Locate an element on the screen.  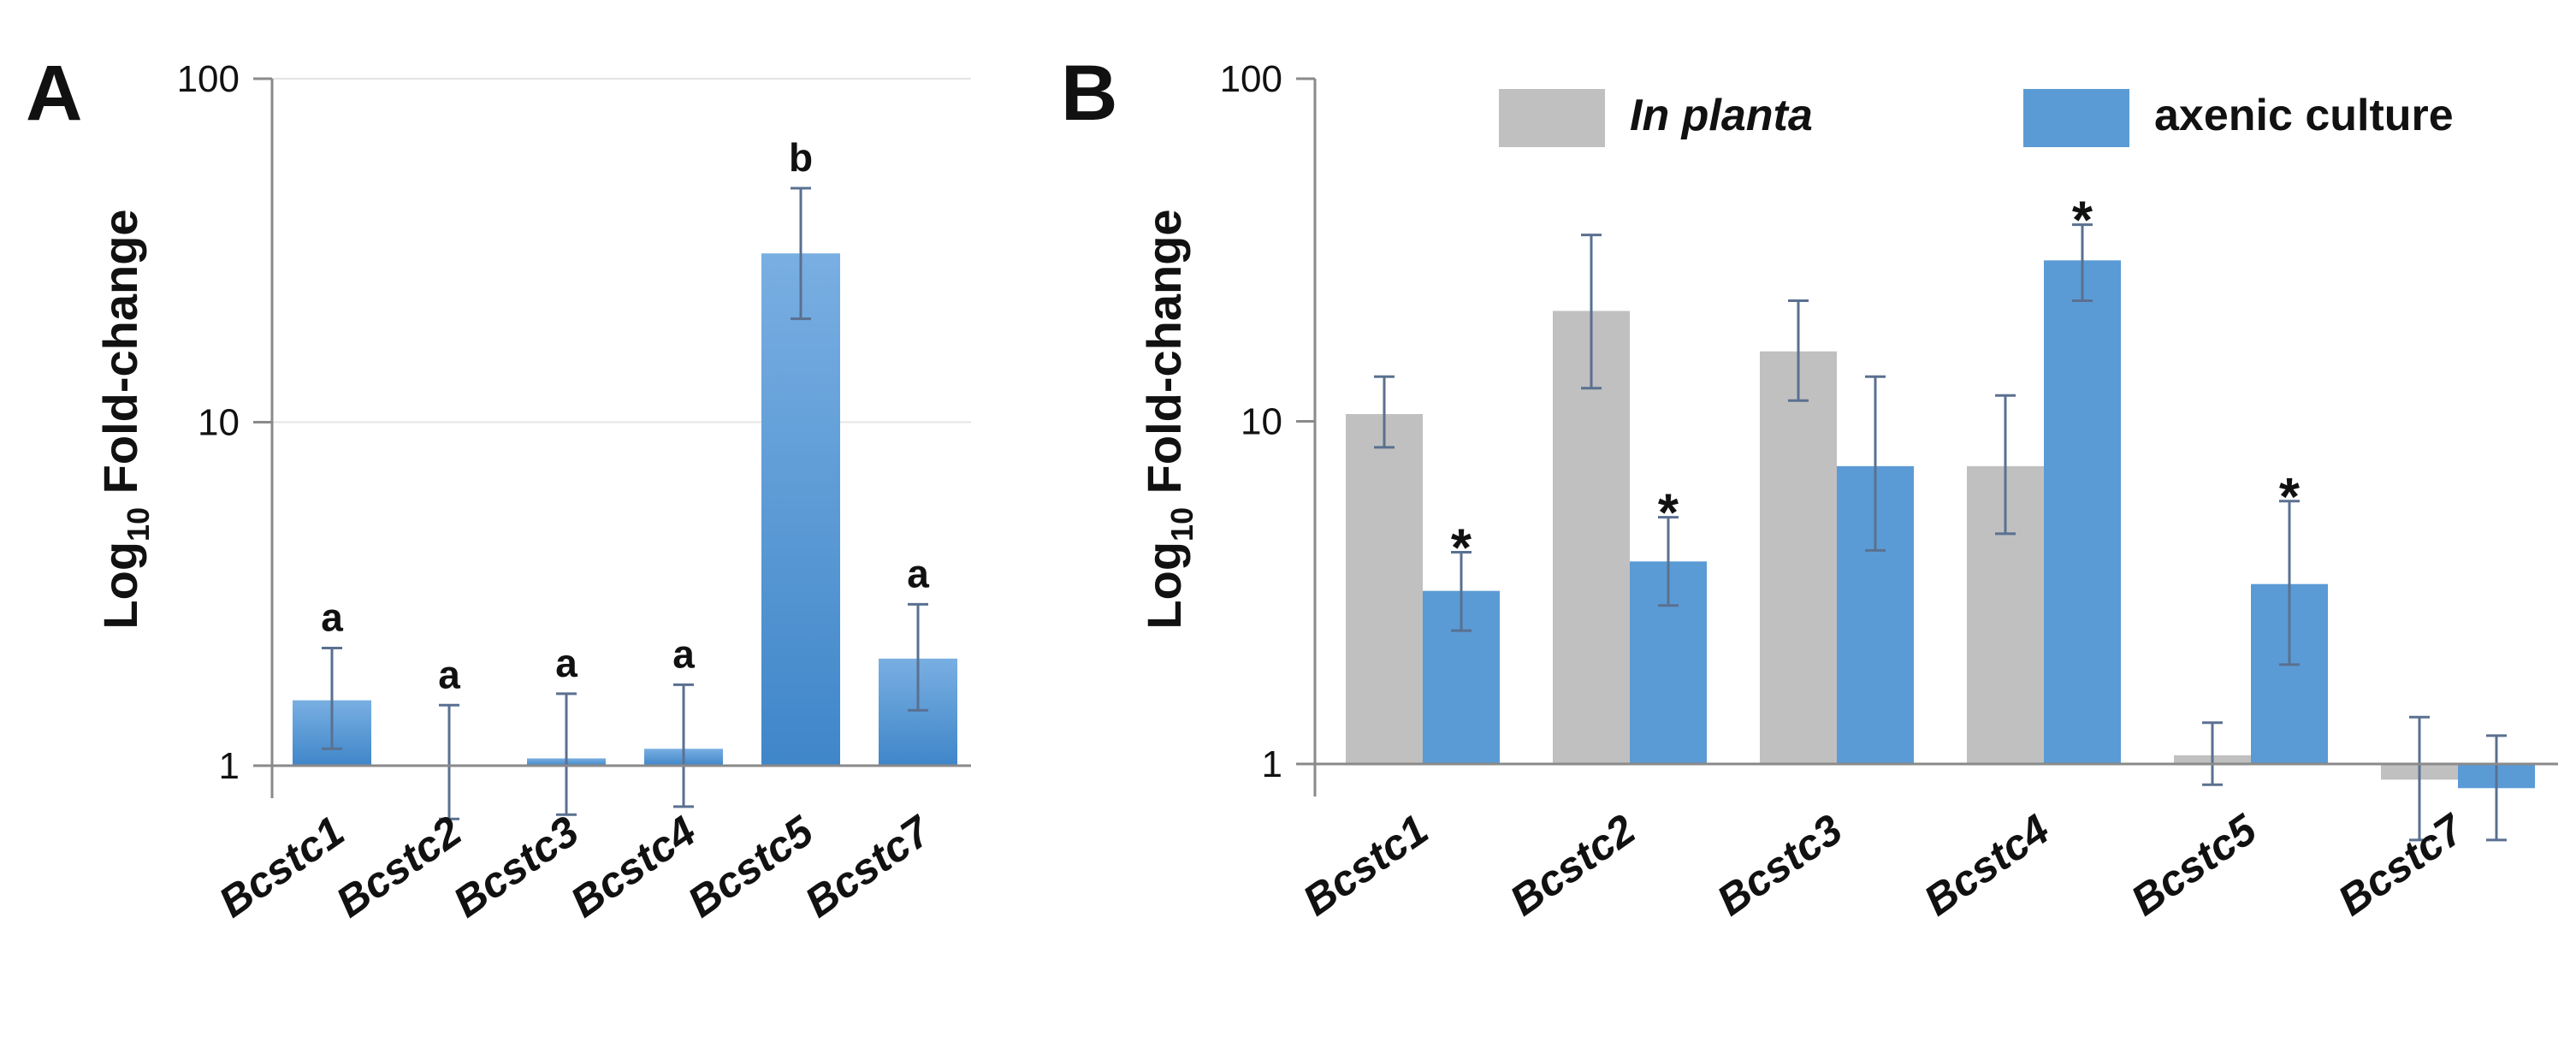
error-bar-b-axenic-culture-bcstc3 is located at coordinates (1876, 463).